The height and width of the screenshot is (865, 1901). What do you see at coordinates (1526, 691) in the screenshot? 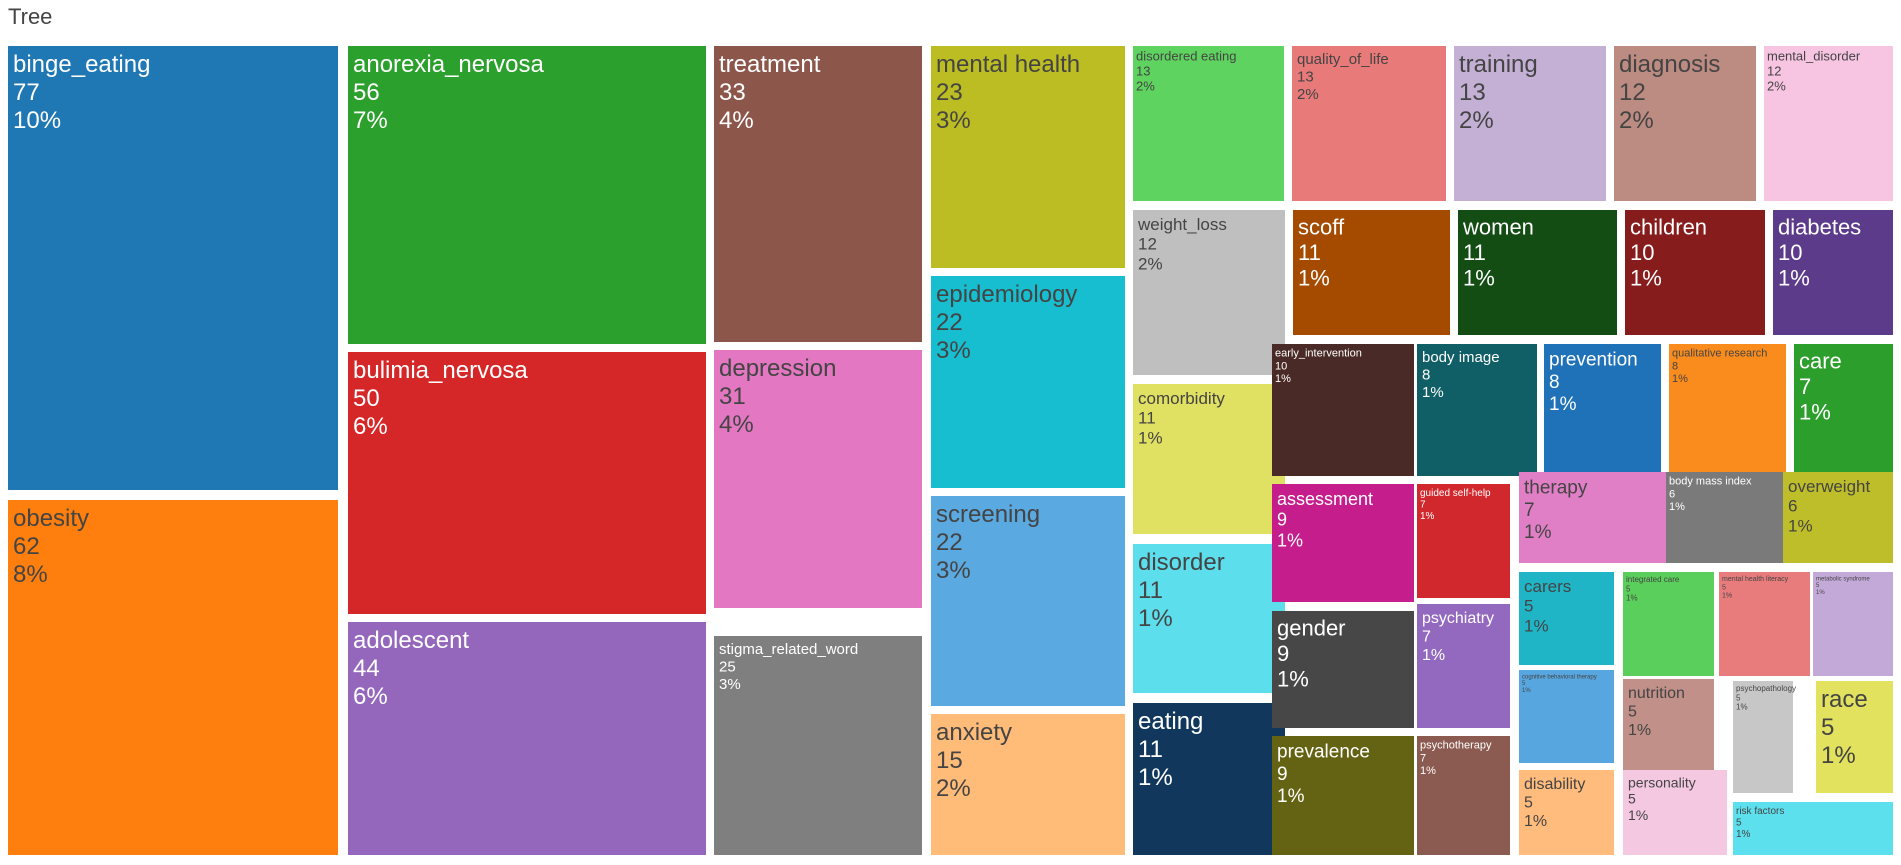
I see `treemap-percent-cognitive-behavioral-therapy: 1%` at bounding box center [1526, 691].